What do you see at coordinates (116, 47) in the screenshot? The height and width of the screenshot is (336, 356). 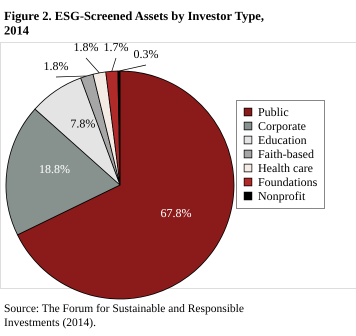 I see `data-label: 1.7%` at bounding box center [116, 47].